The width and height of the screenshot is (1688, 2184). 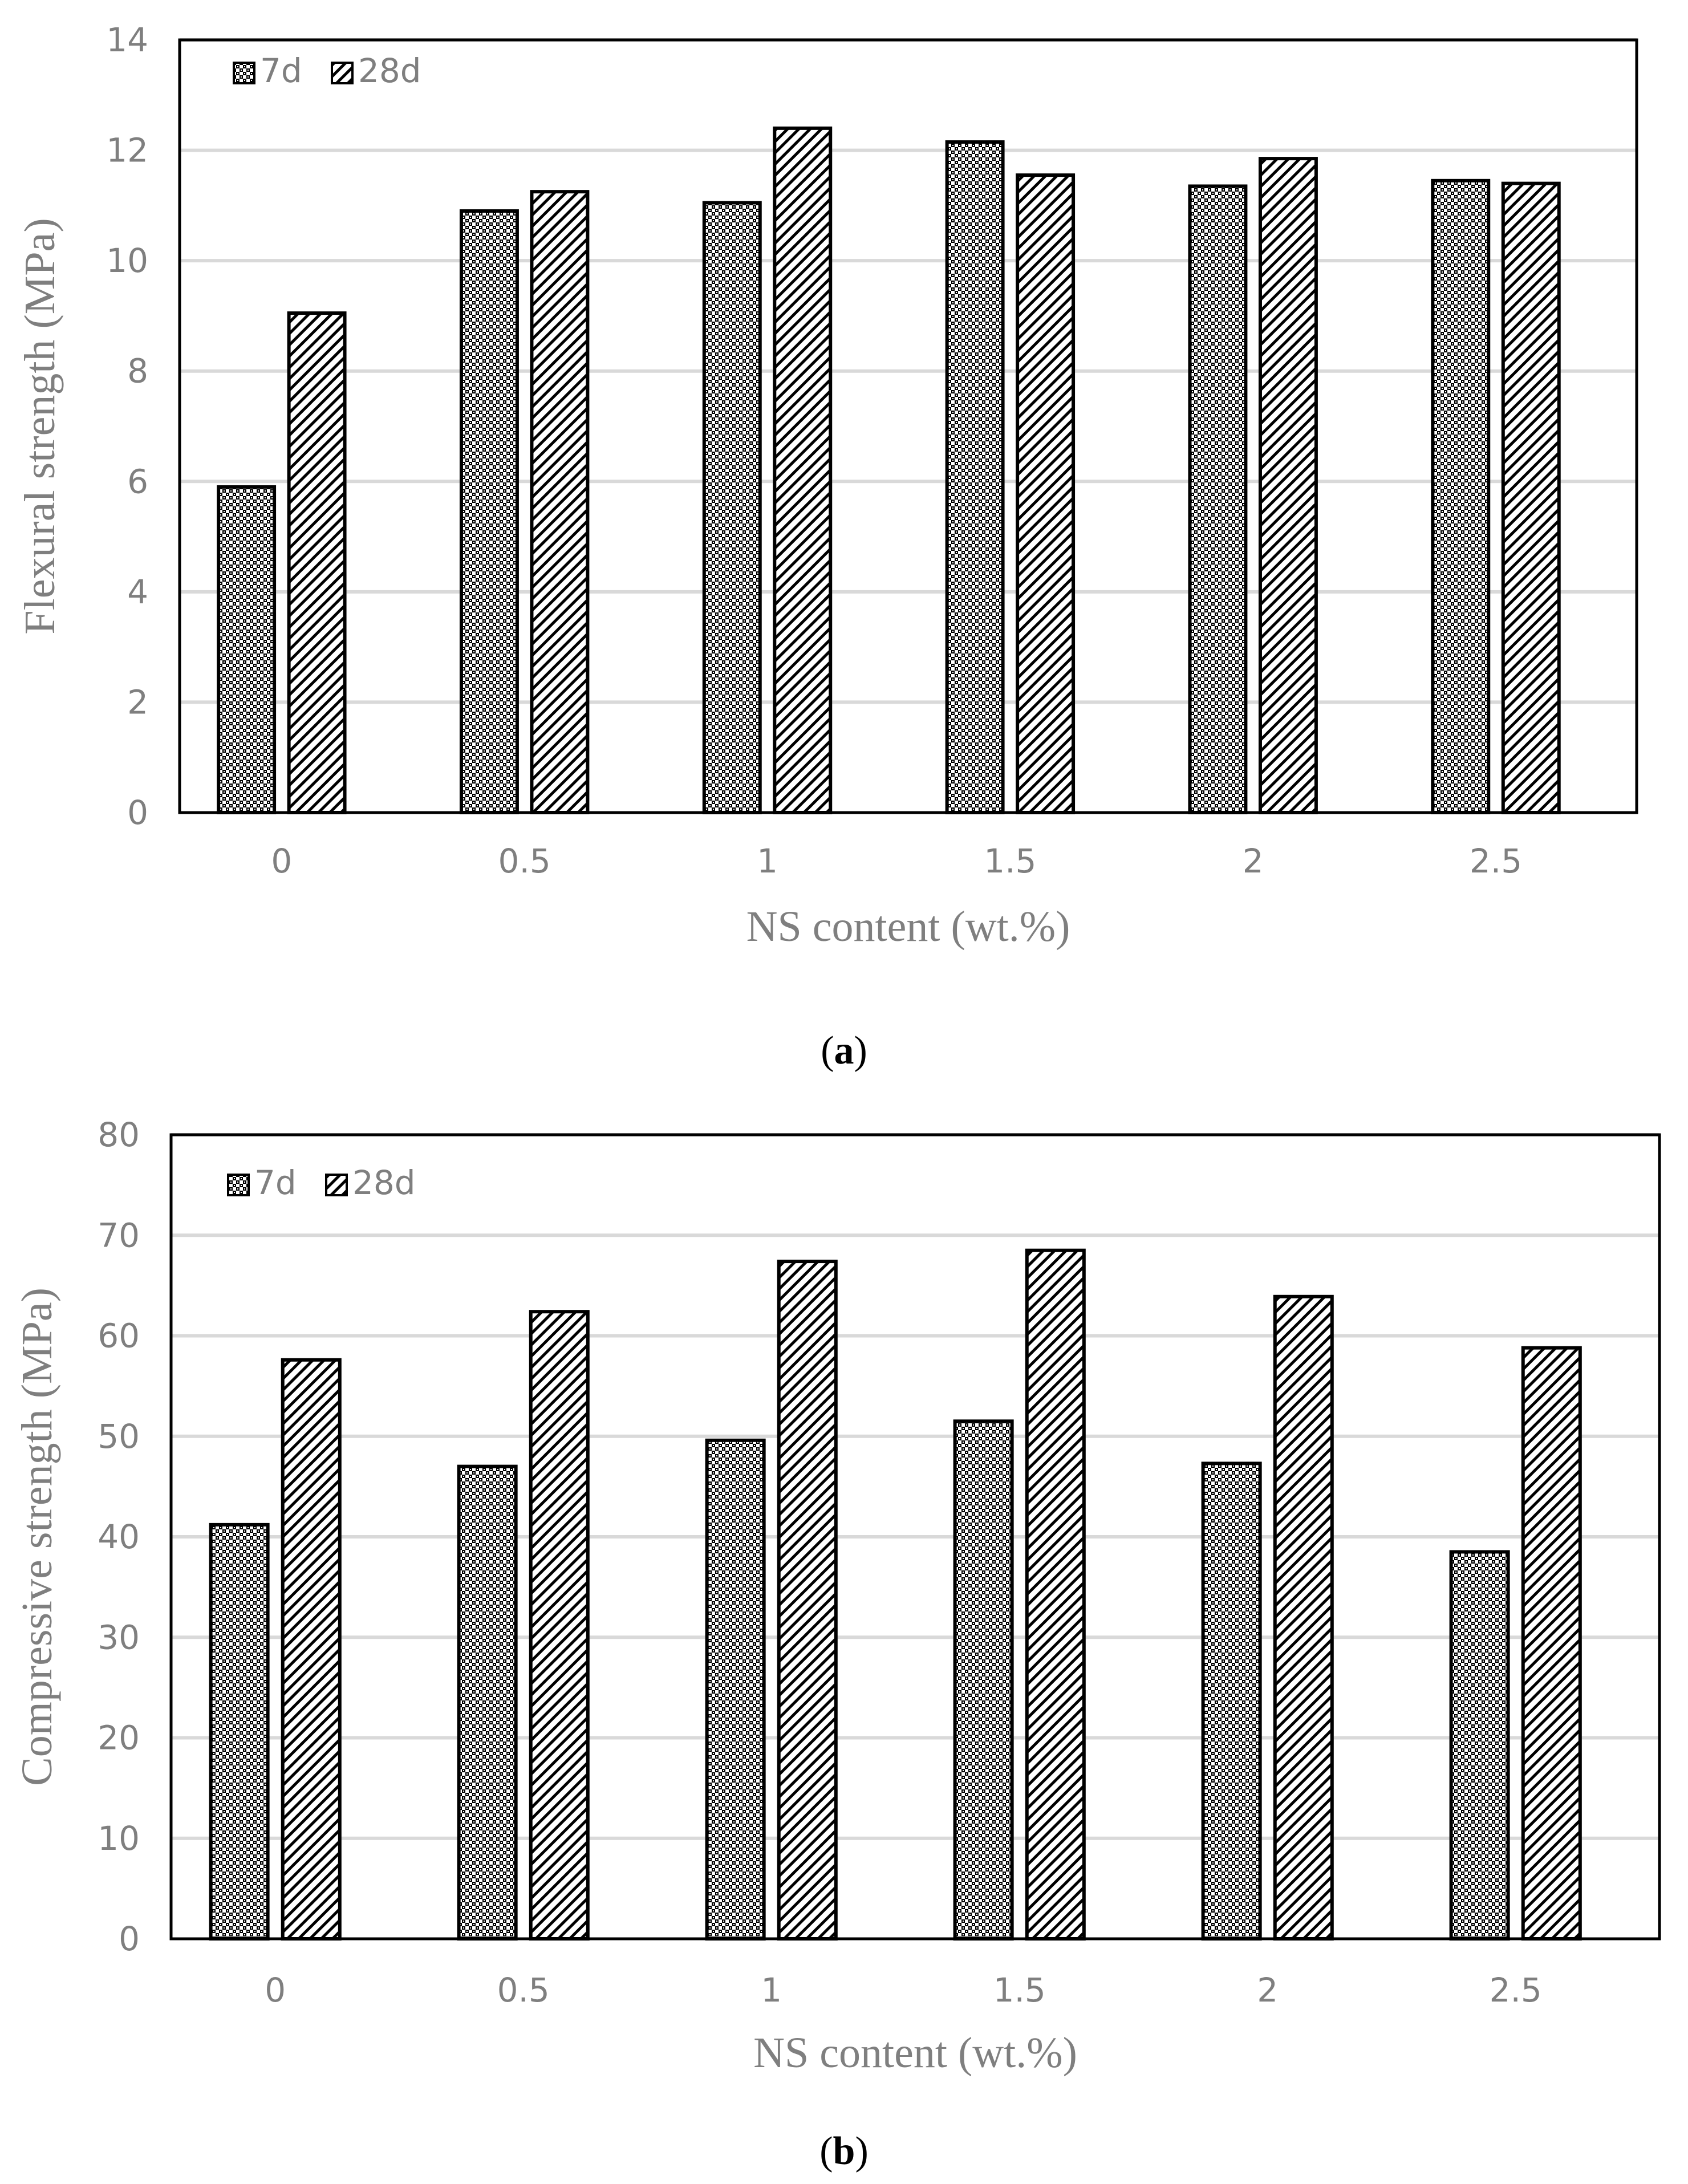 What do you see at coordinates (119, 1536) in the screenshot?
I see `y-tick-label: 40` at bounding box center [119, 1536].